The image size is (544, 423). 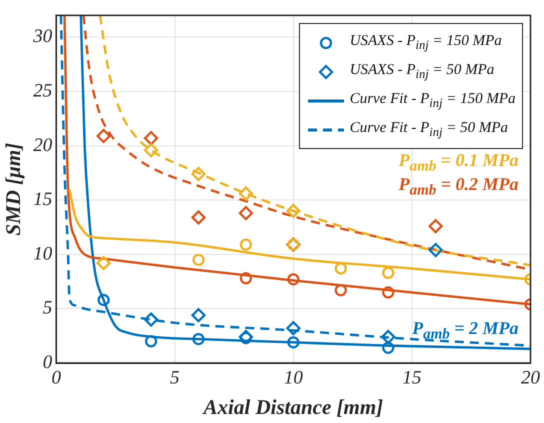 I want to click on x-tick-label: 20, so click(x=530, y=377).